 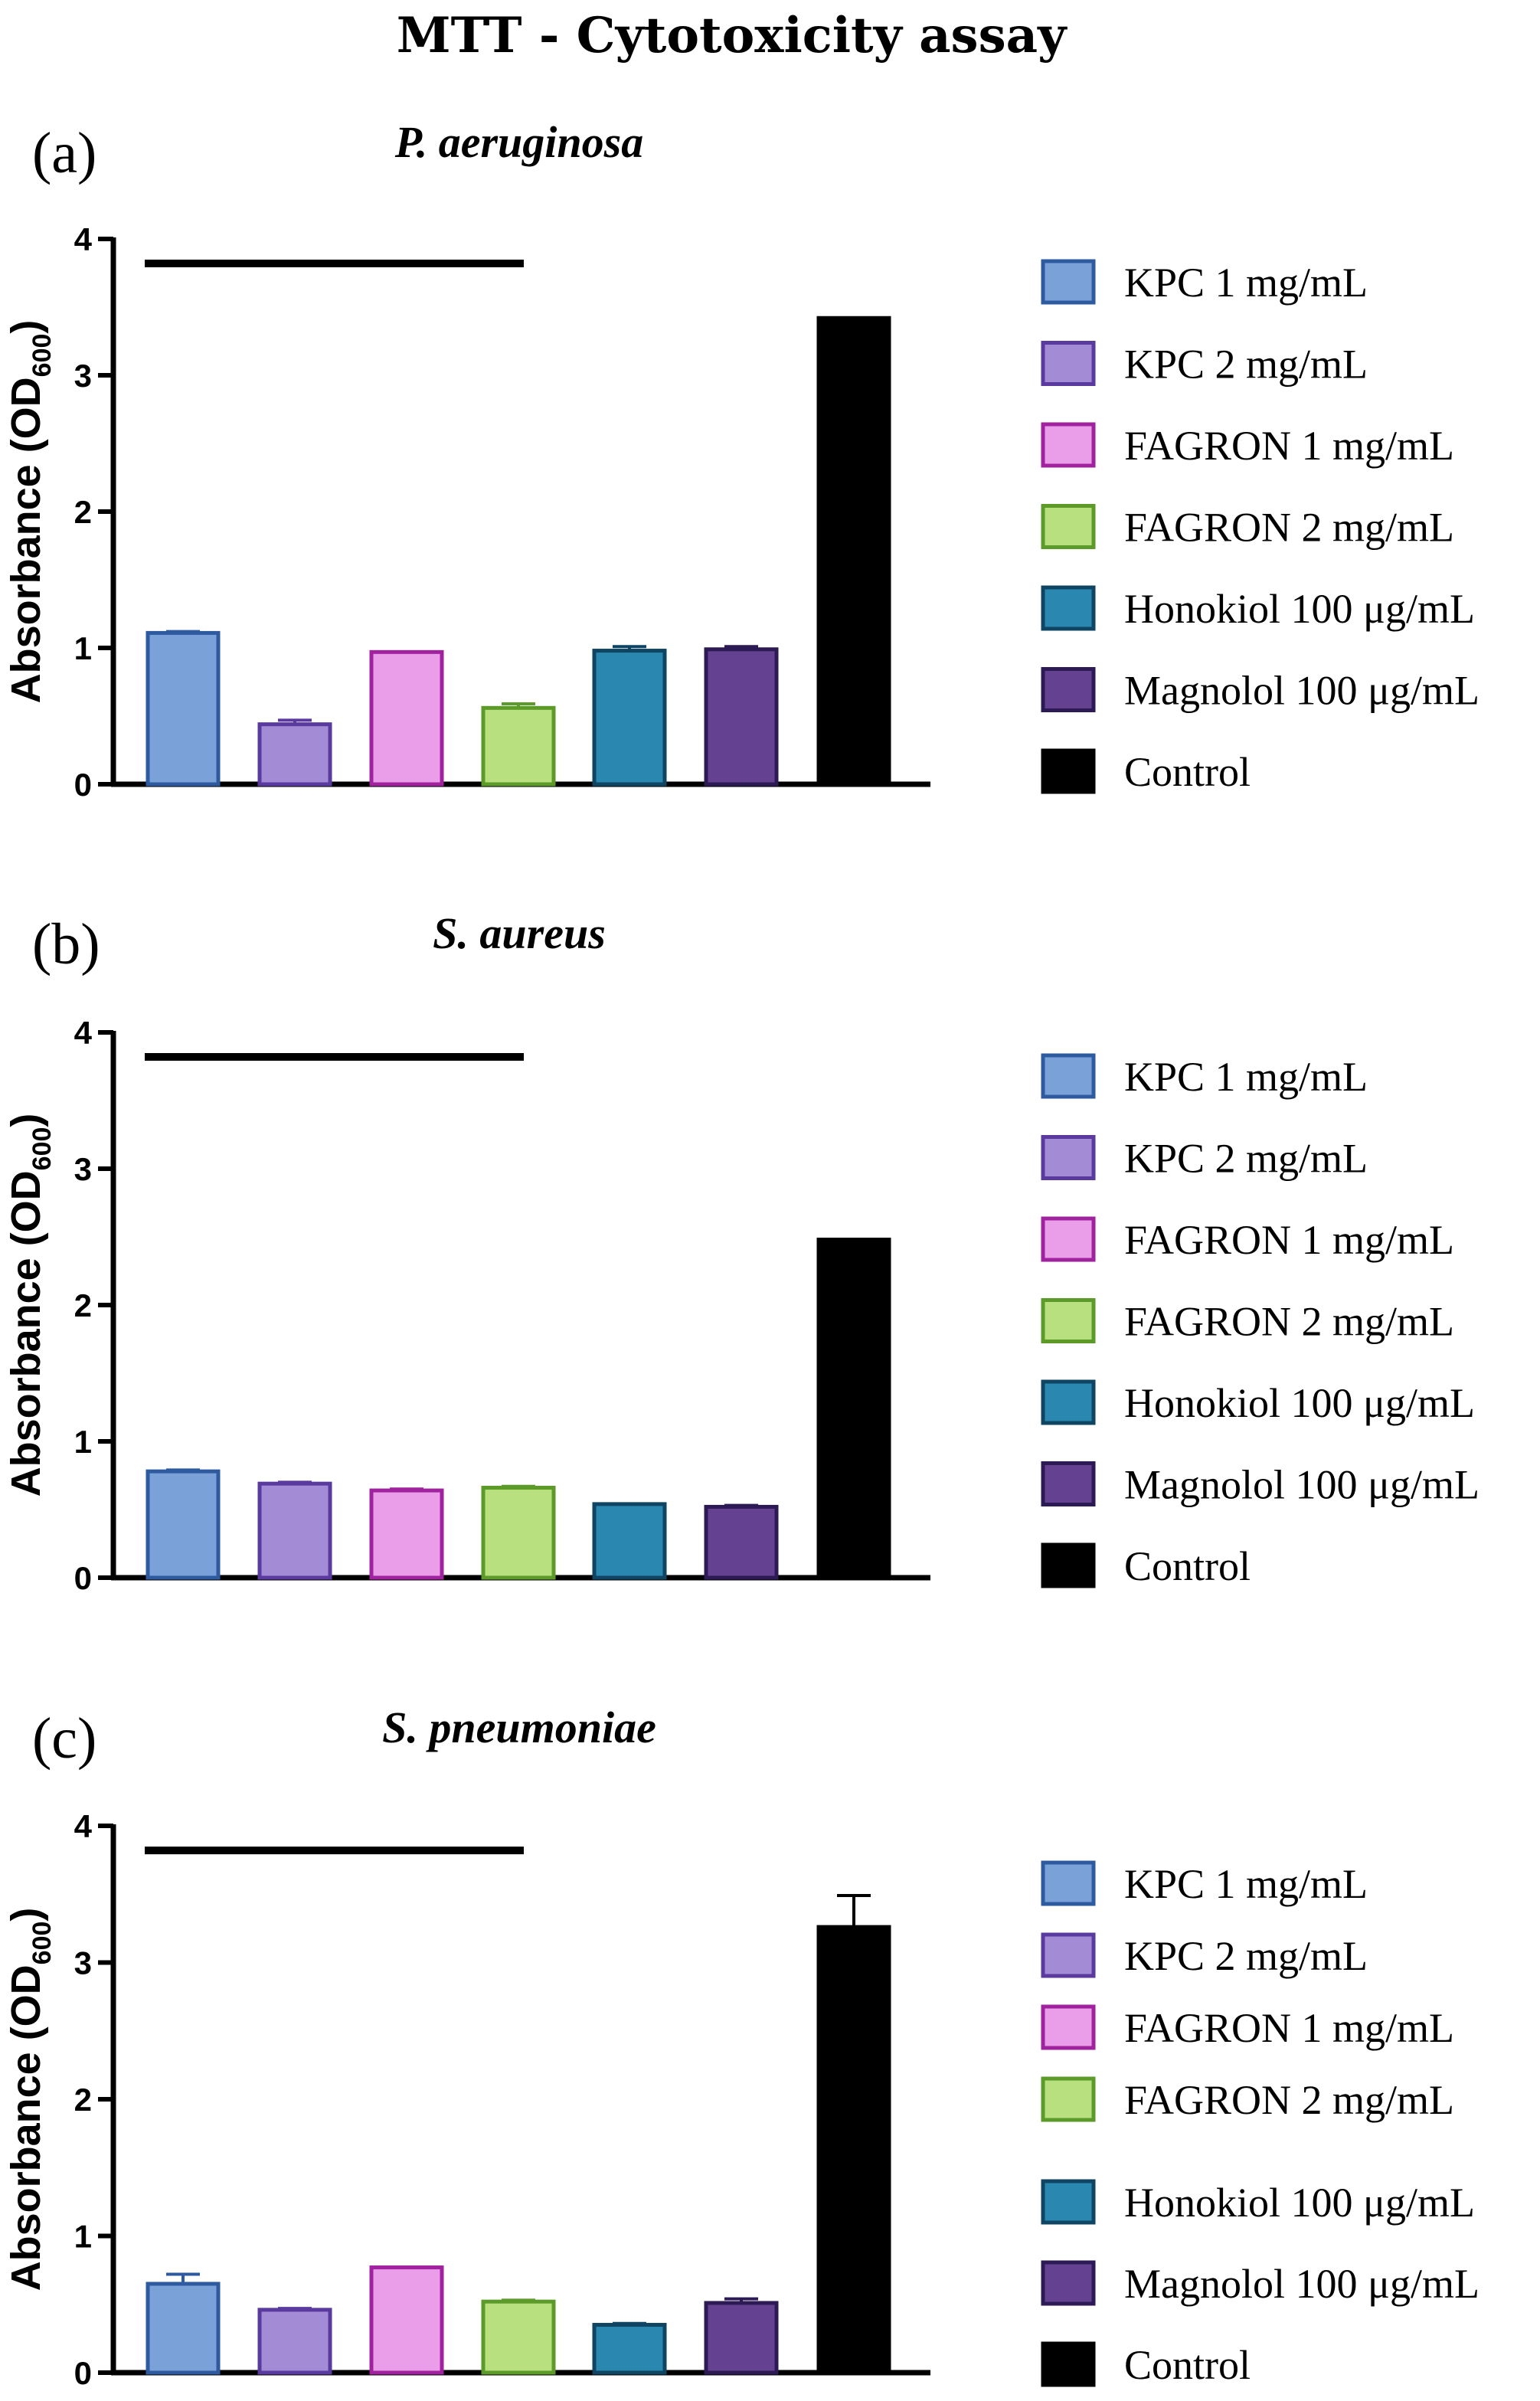 What do you see at coordinates (519, 933) in the screenshot?
I see `chart-title: S. aureus` at bounding box center [519, 933].